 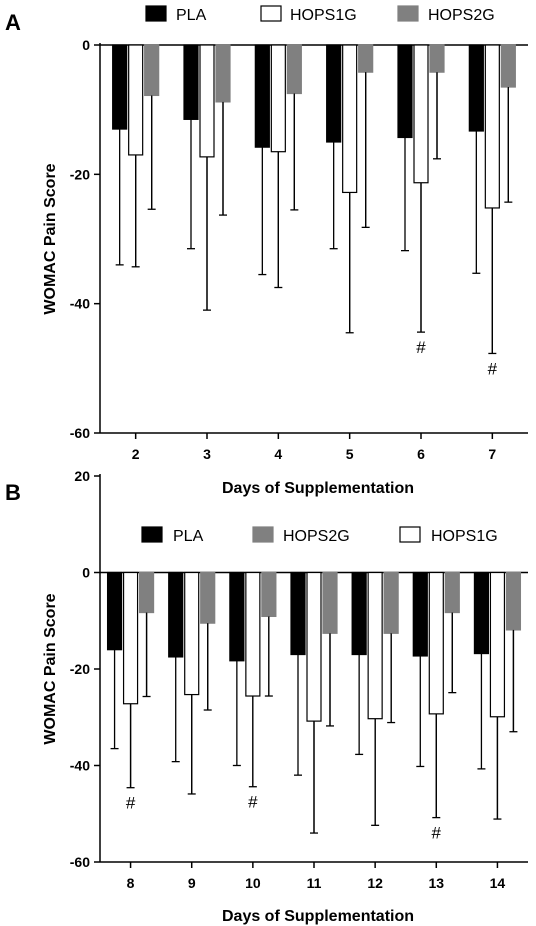 I want to click on x-tick-label: 5, so click(x=350, y=454).